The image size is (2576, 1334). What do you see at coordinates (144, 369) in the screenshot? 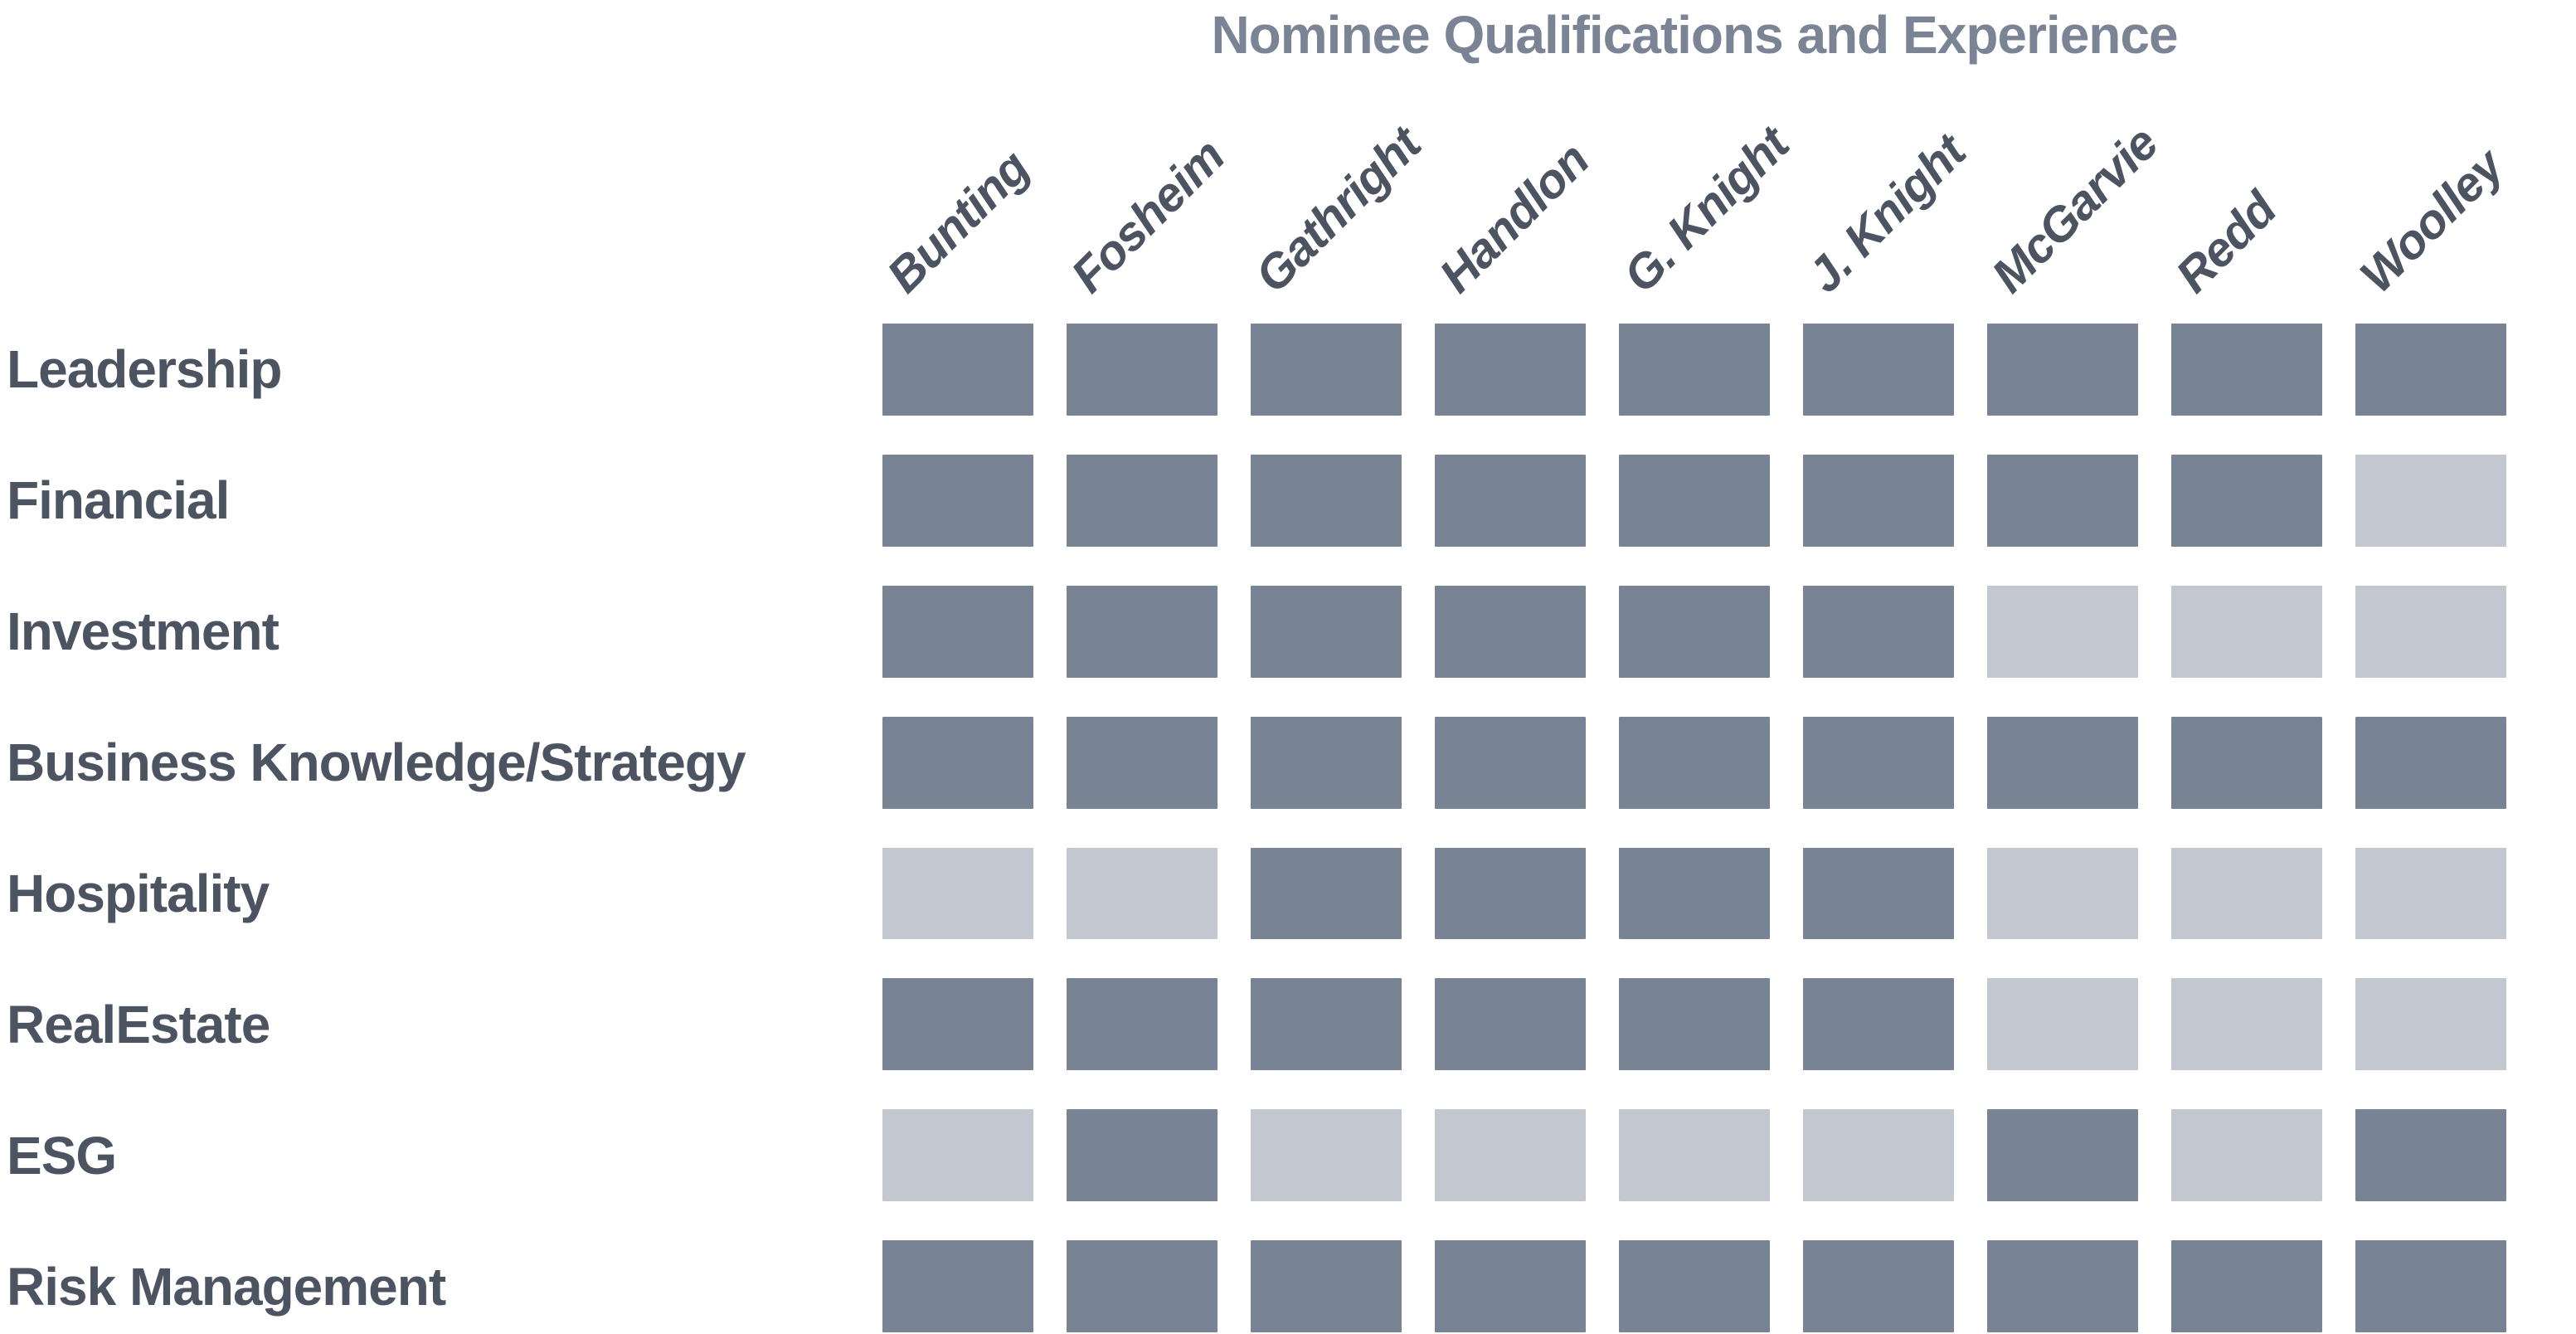
I see `row-label-leadership: Leadership` at bounding box center [144, 369].